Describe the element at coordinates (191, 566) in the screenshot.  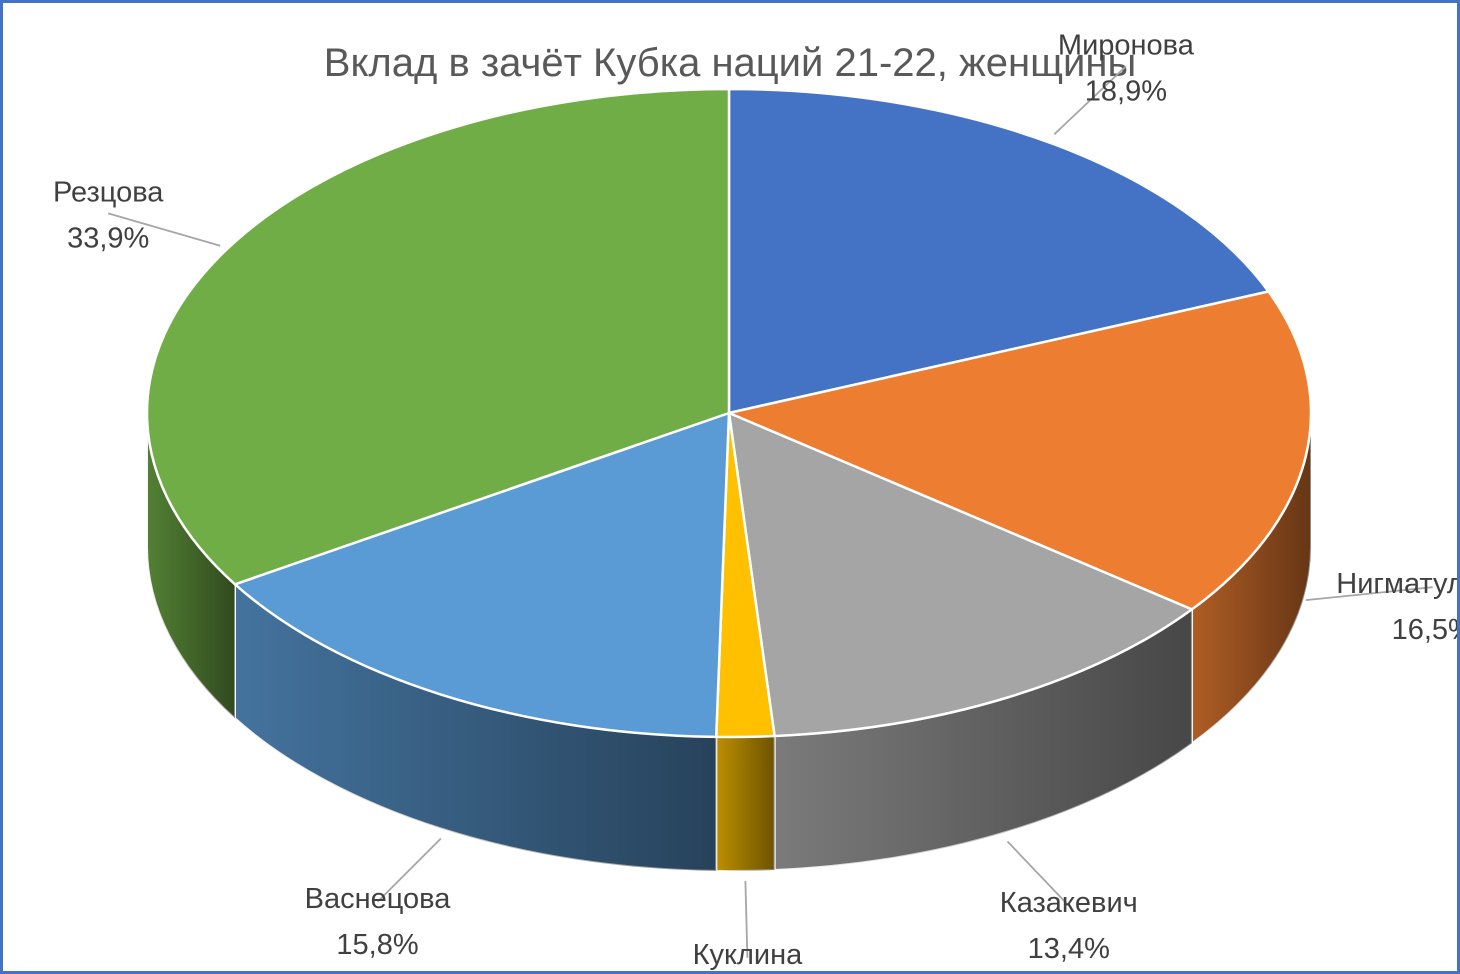
I see `pie-side-shade-резцова` at that location.